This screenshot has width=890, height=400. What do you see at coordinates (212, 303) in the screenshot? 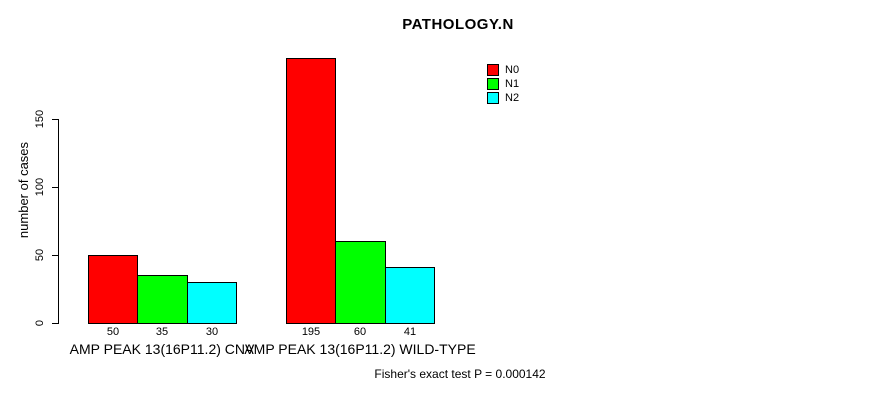
I see `bar-n2-group1` at bounding box center [212, 303].